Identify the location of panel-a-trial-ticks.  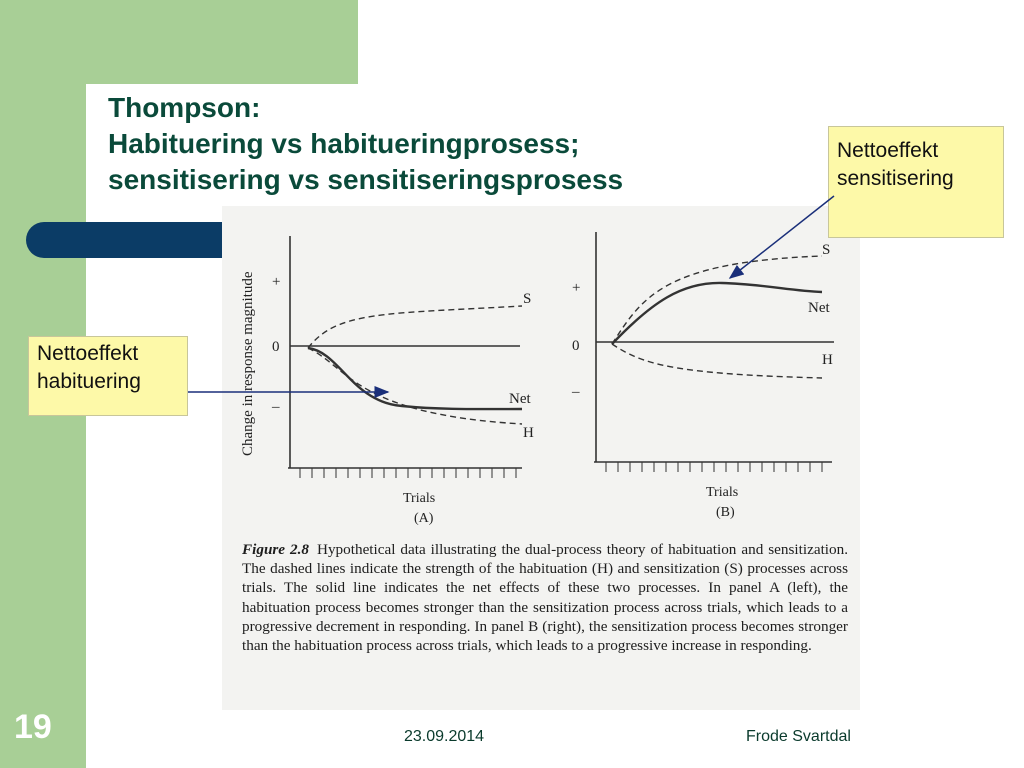
(408, 473).